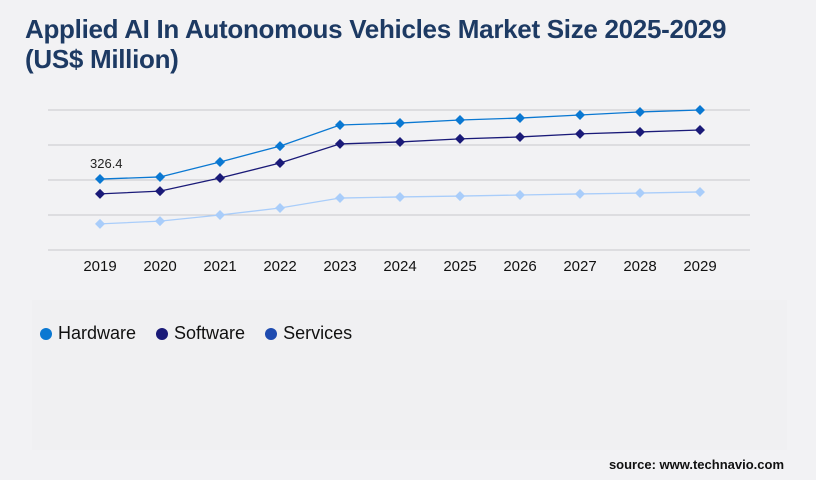  Describe the element at coordinates (699, 266) in the screenshot. I see `x-tick-label: 2029` at that location.